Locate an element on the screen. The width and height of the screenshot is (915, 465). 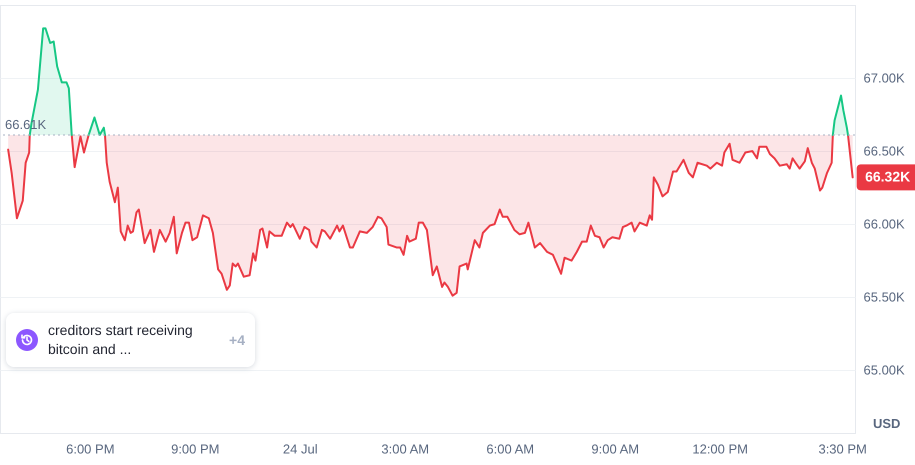
x-tick-label: 9:00 PM is located at coordinates (195, 449).